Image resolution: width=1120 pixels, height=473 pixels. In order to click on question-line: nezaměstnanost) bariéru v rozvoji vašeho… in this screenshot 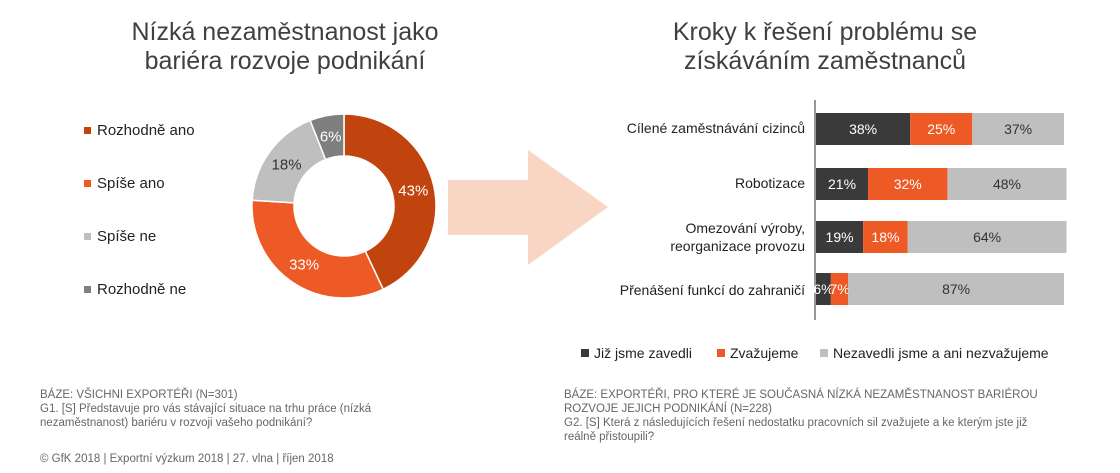, I will do `click(176, 423)`.